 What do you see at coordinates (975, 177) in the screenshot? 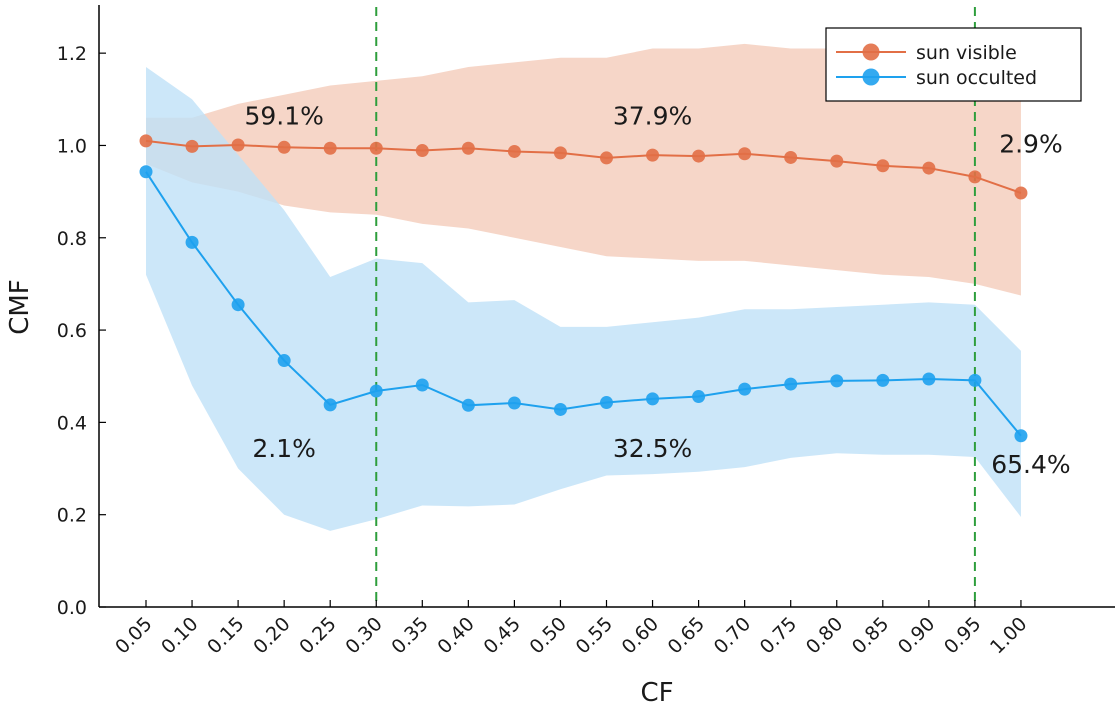
I see `sun-visible-point-0.95` at bounding box center [975, 177].